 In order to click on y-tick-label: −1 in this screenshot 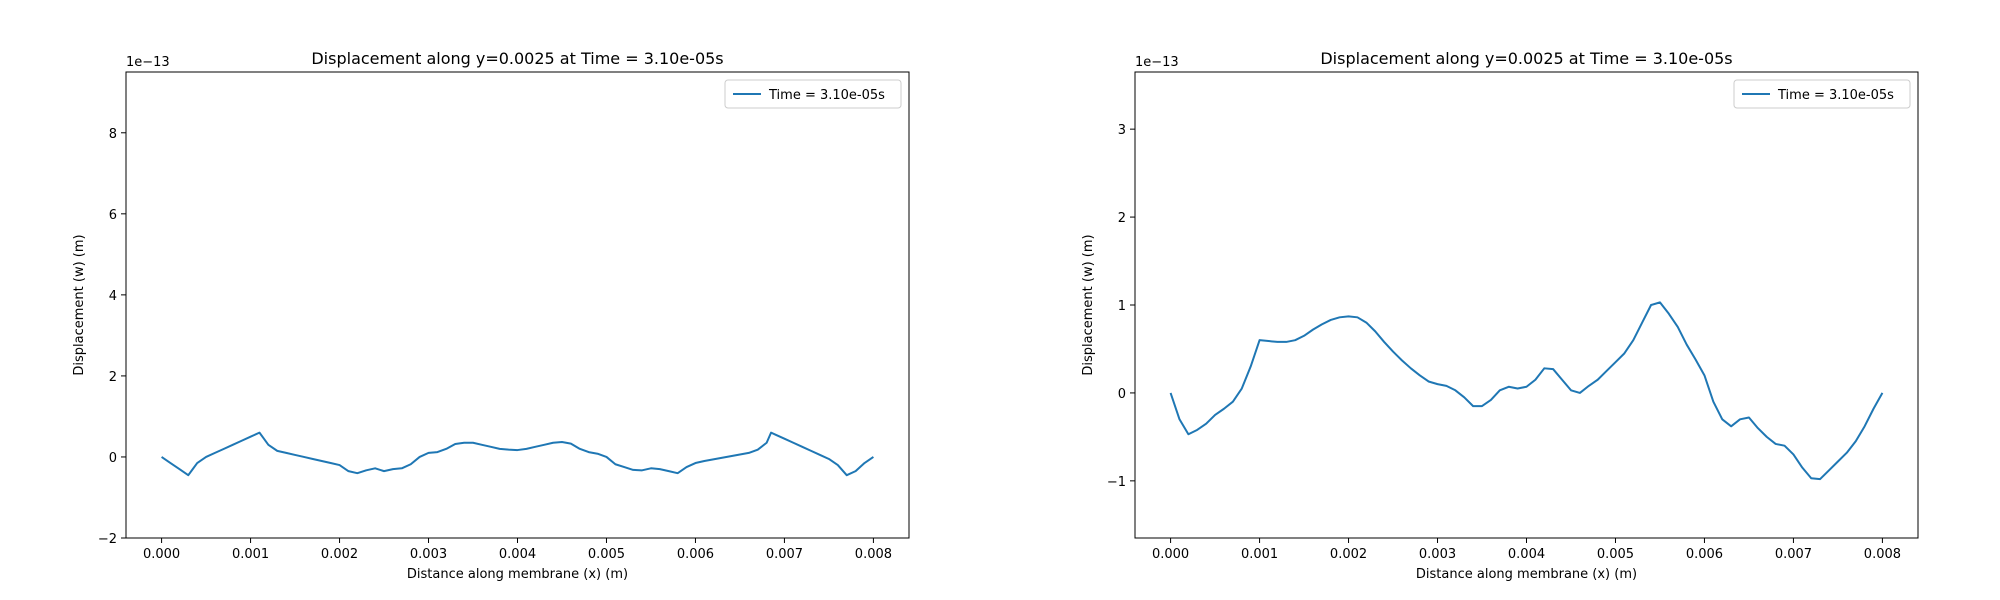, I will do `click(1116, 482)`.